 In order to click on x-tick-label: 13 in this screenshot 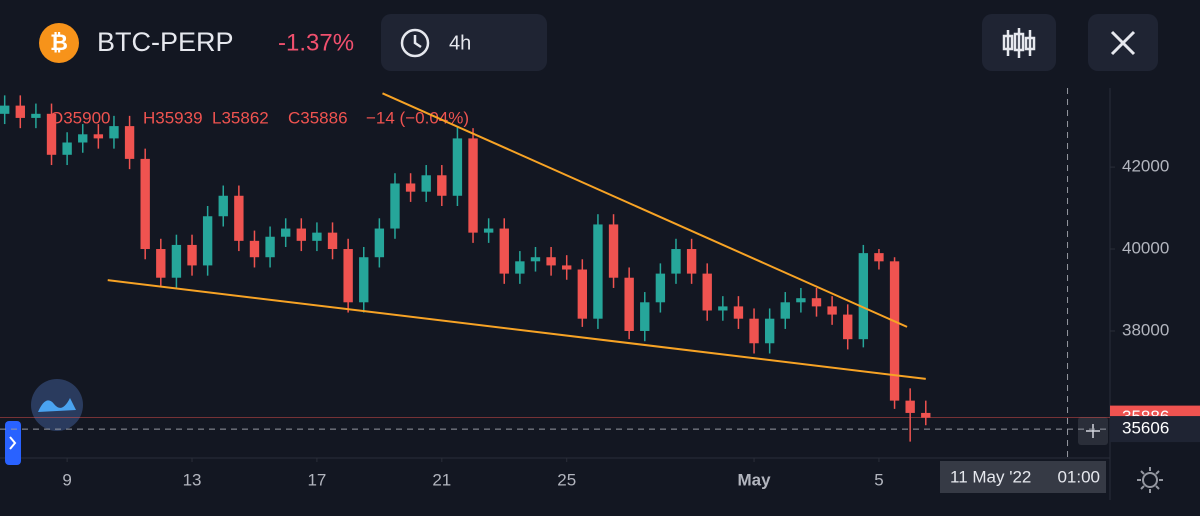, I will do `click(192, 479)`.